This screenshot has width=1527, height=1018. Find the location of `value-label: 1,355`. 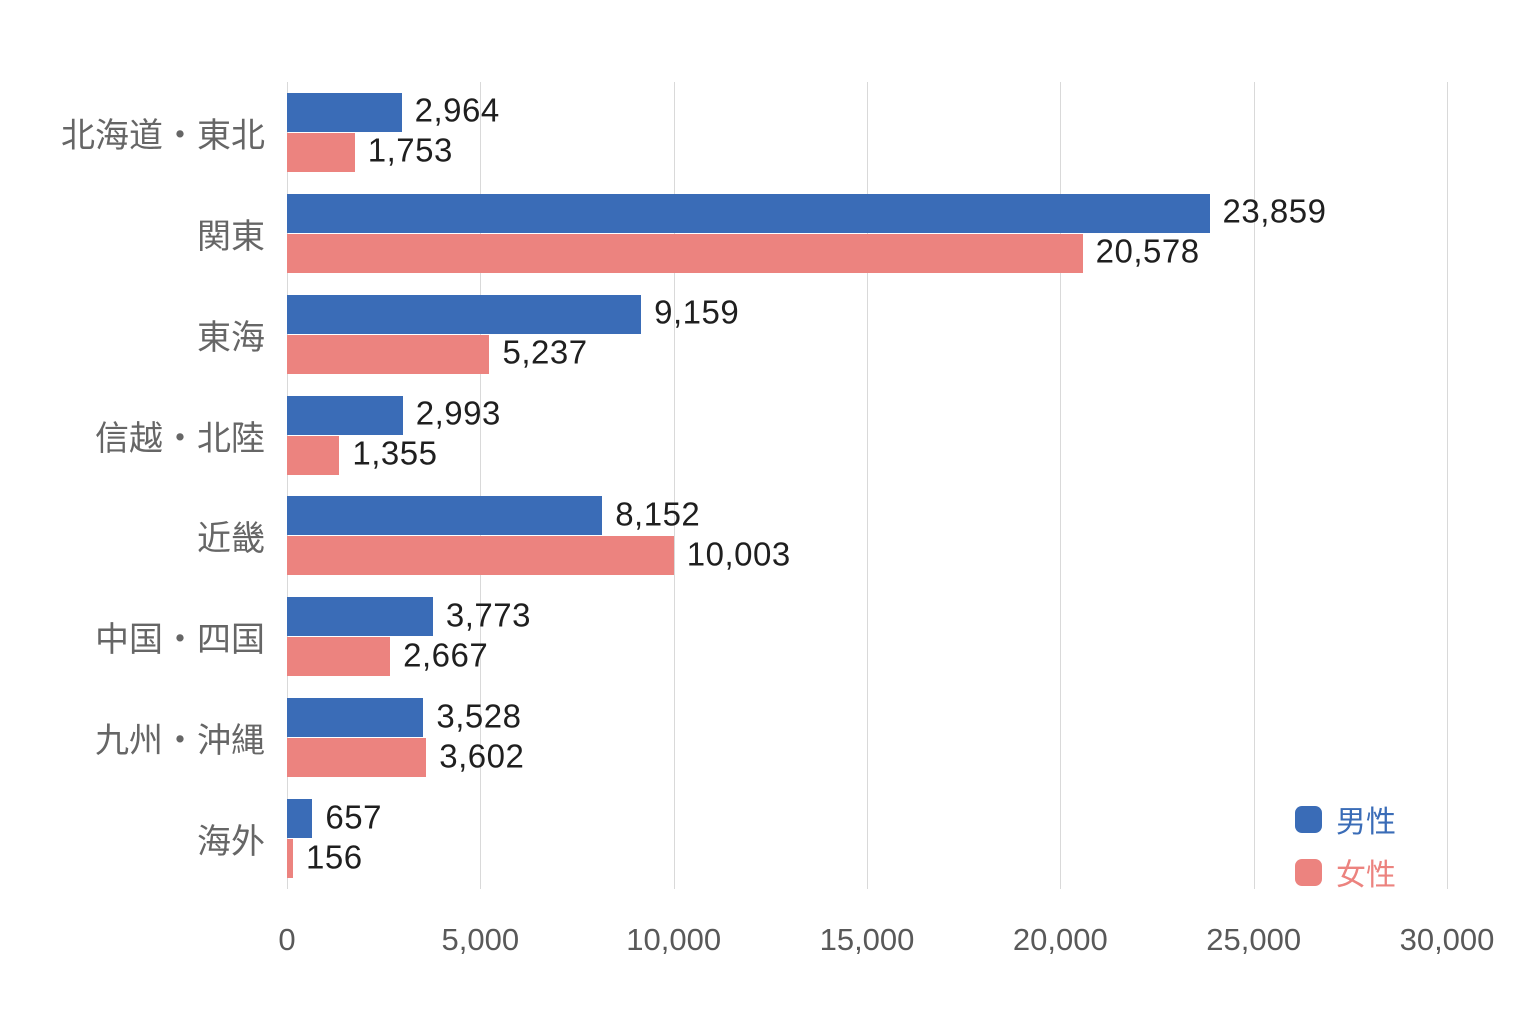

value-label: 1,355 is located at coordinates (395, 453).